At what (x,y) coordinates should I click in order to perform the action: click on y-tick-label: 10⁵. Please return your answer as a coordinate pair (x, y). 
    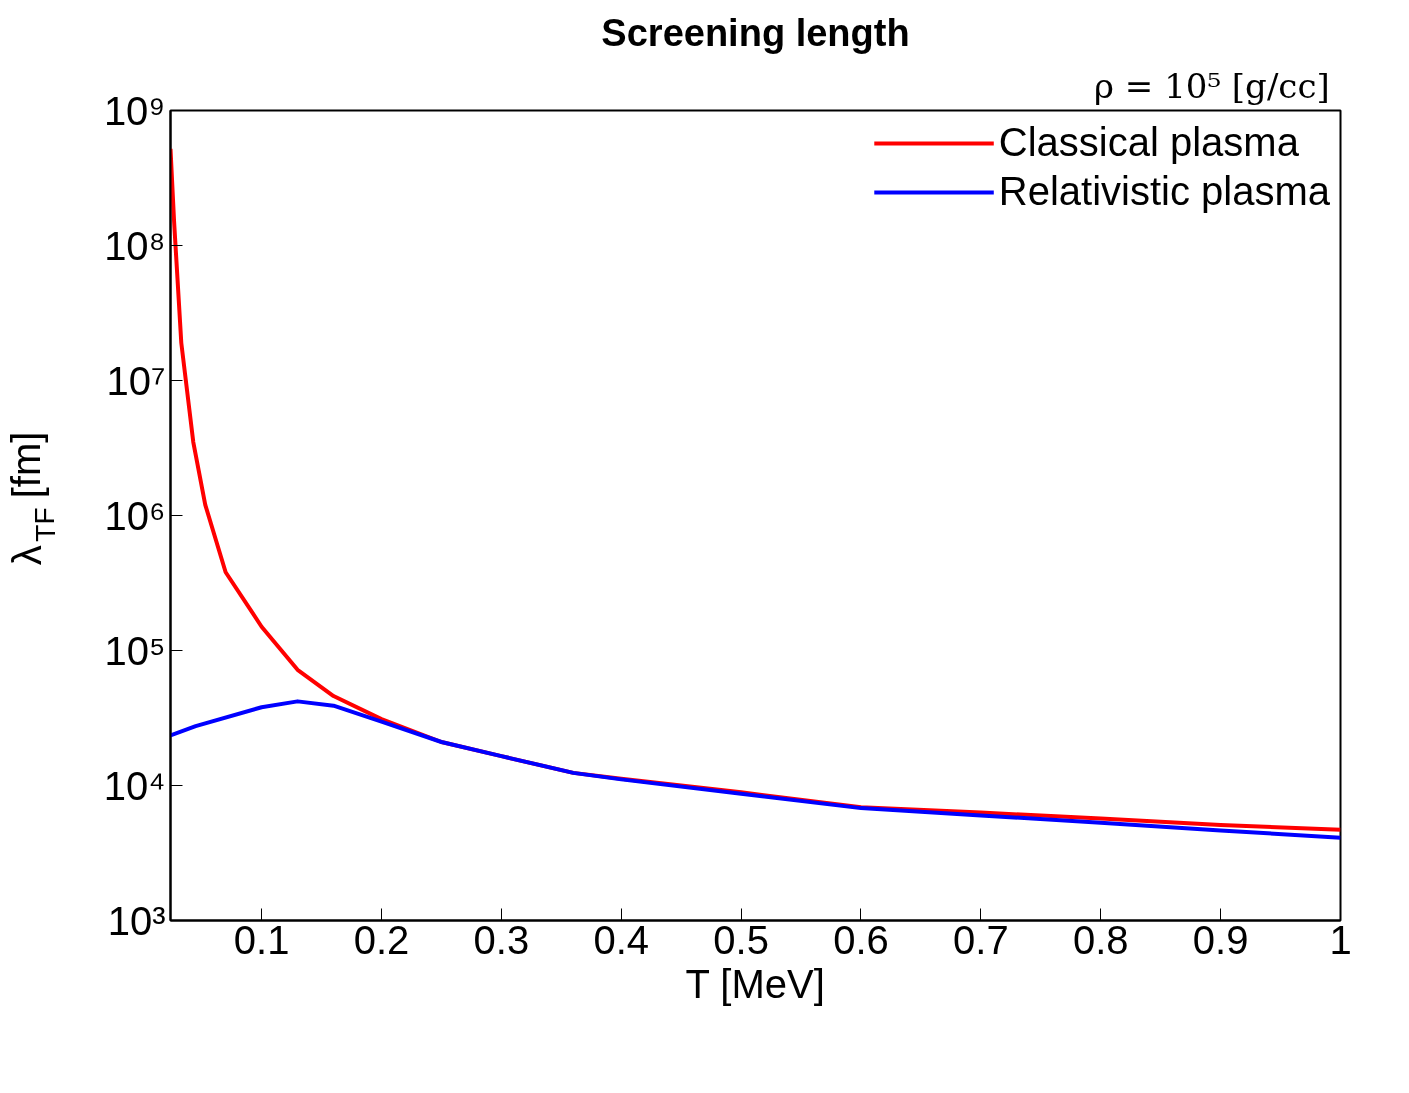
    Looking at the image, I should click on (135, 650).